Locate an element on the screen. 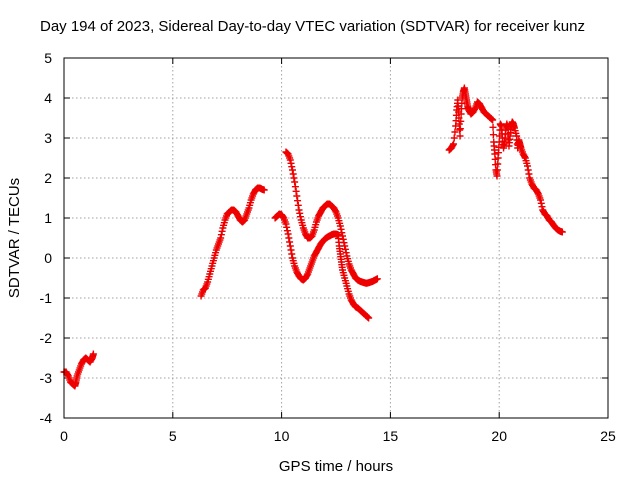 Image resolution: width=640 pixels, height=480 pixels. y-tick-label: 2 is located at coordinates (48, 178).